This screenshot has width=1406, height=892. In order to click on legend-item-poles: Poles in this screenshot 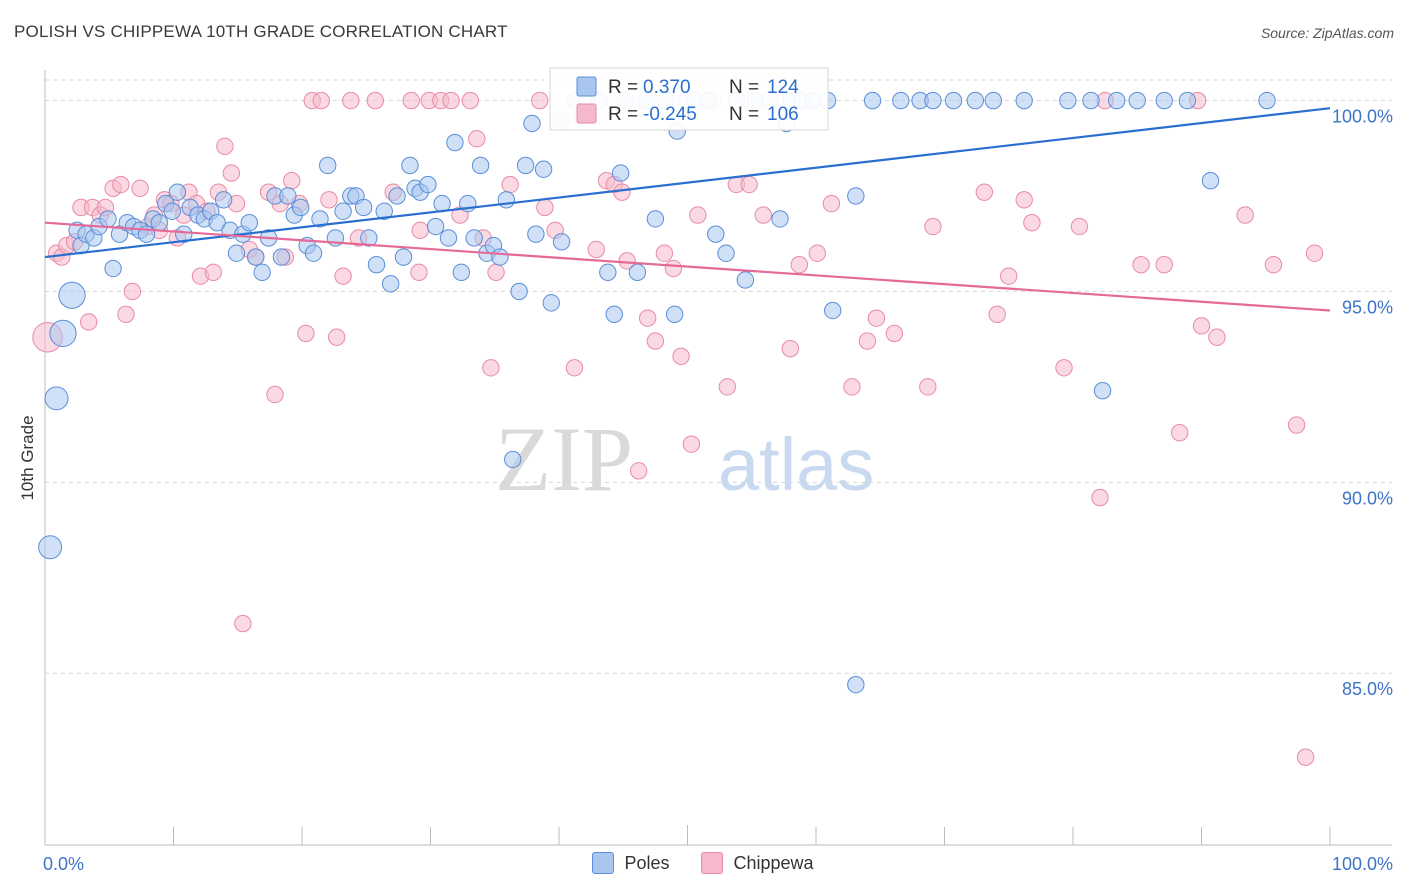, I will do `click(630, 863)`.